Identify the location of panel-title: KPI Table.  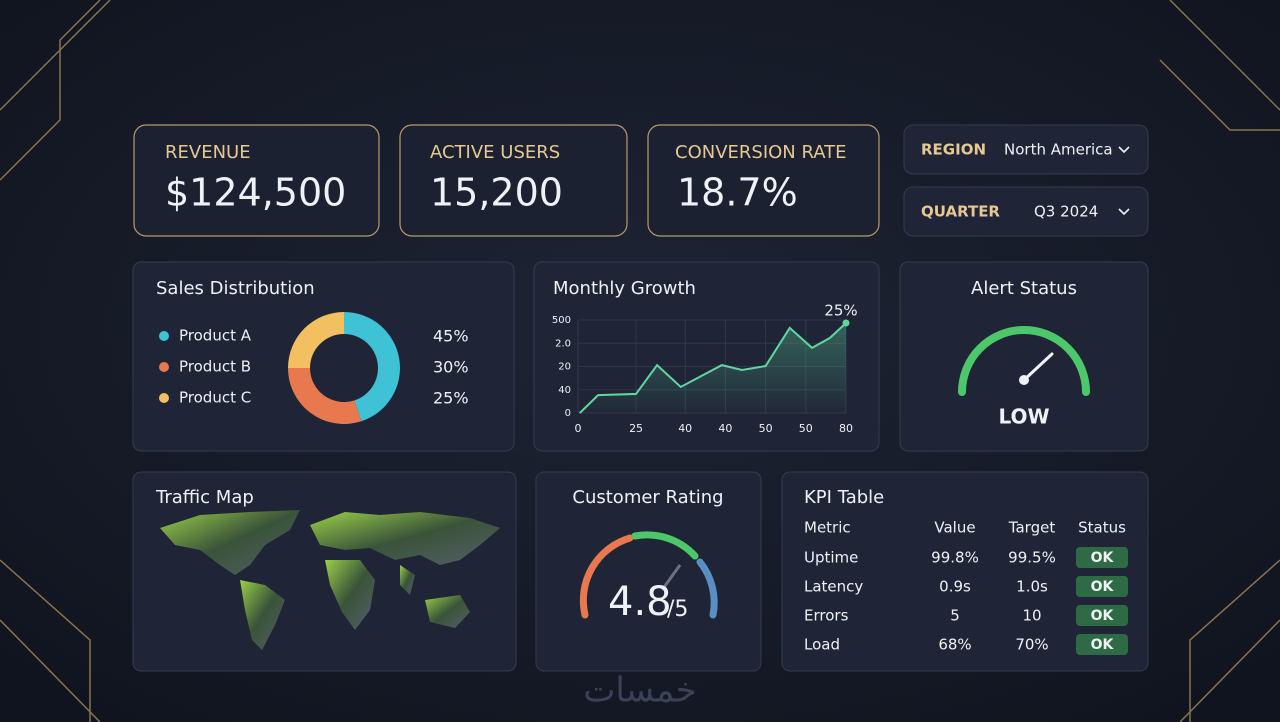
(844, 497).